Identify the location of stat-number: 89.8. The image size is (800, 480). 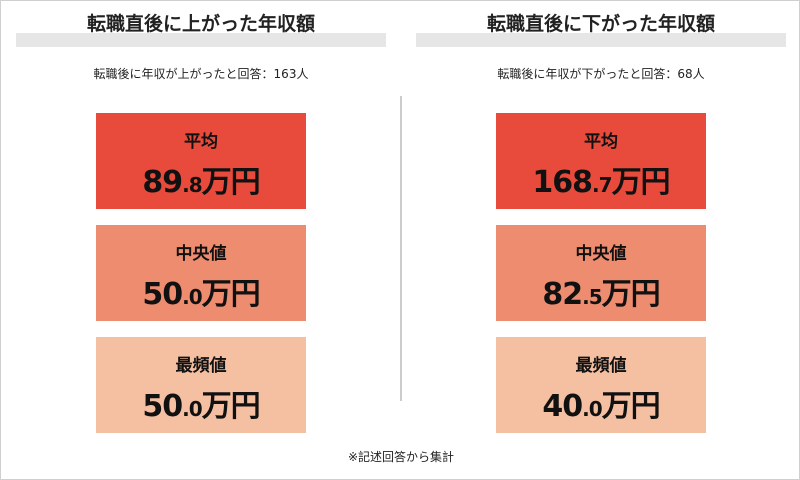
(172, 182).